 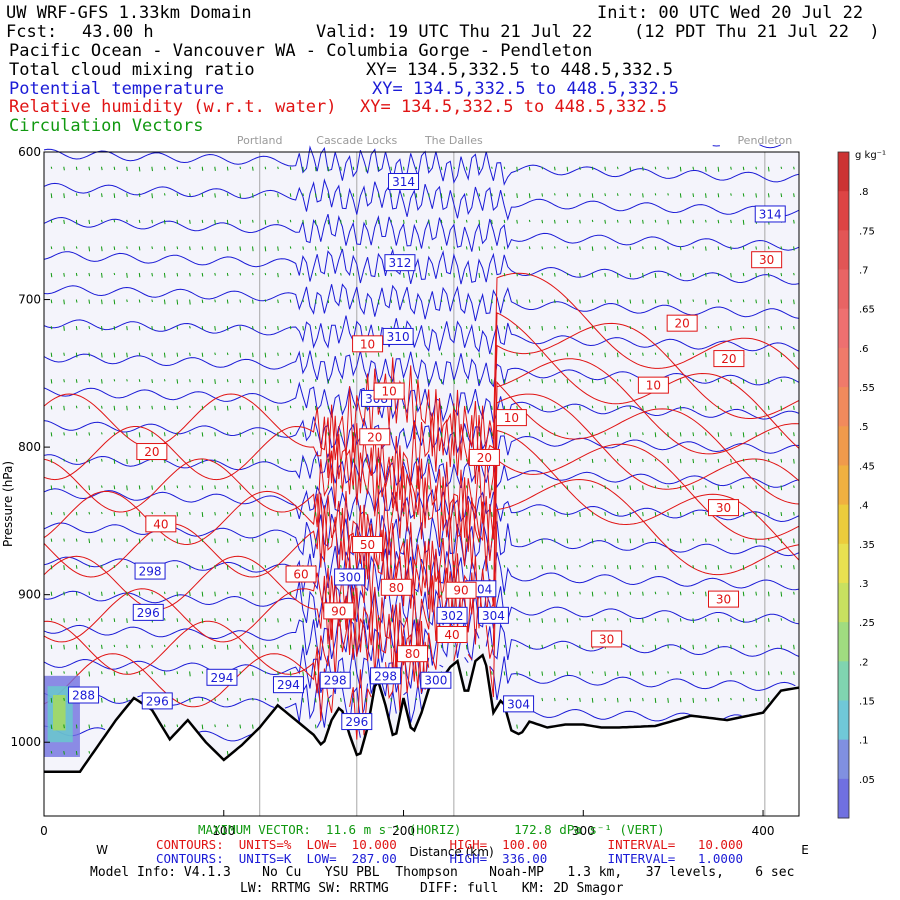 What do you see at coordinates (763, 831) in the screenshot?
I see `x-tick-label: 400` at bounding box center [763, 831].